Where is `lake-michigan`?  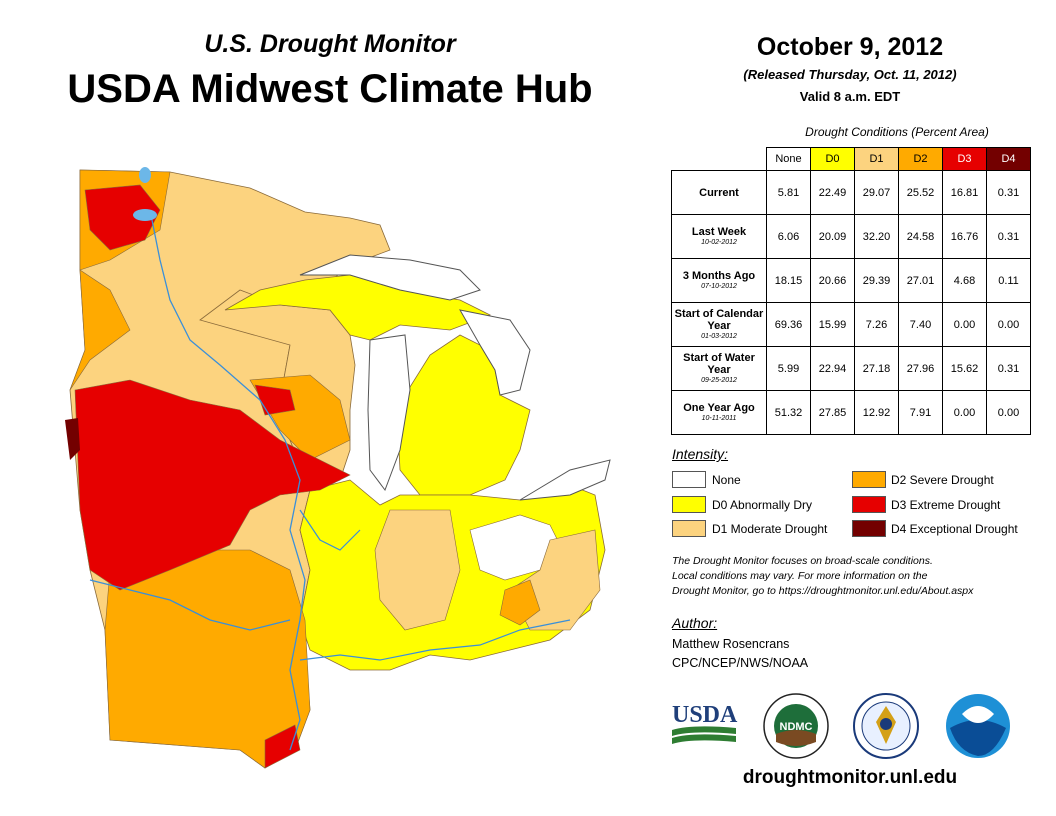
lake-michigan is located at coordinates (389, 413).